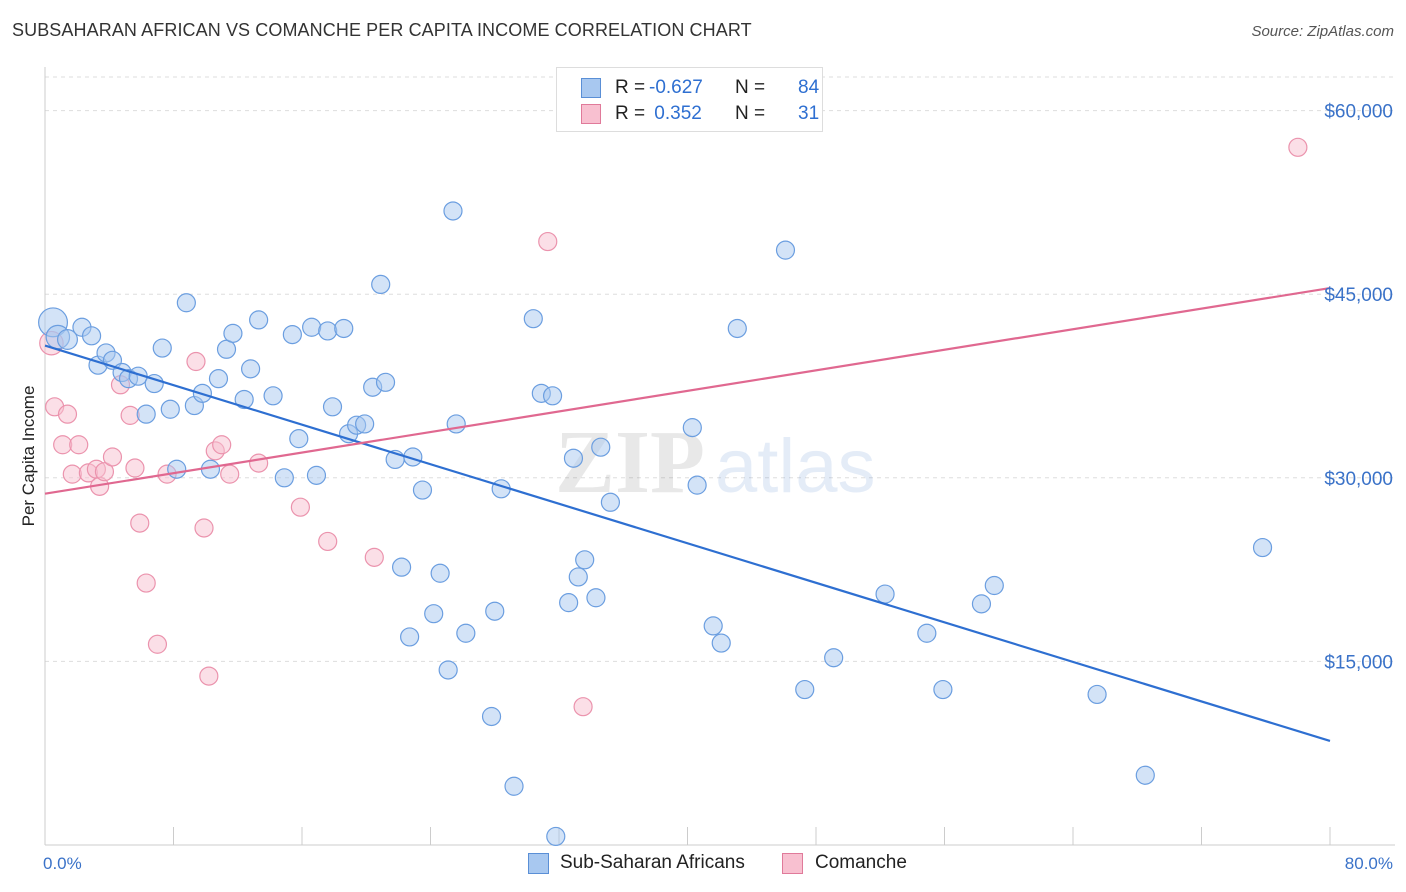 This screenshot has width=1406, height=892. What do you see at coordinates (591, 114) in the screenshot?
I see `legend-swatch-comanche` at bounding box center [591, 114].